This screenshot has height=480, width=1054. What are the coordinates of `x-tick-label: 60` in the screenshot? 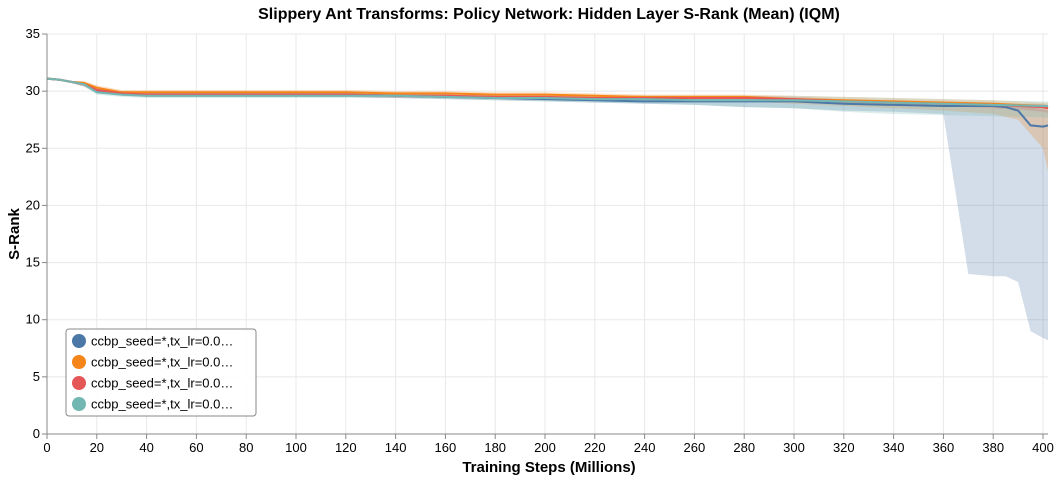 It's located at (196, 447).